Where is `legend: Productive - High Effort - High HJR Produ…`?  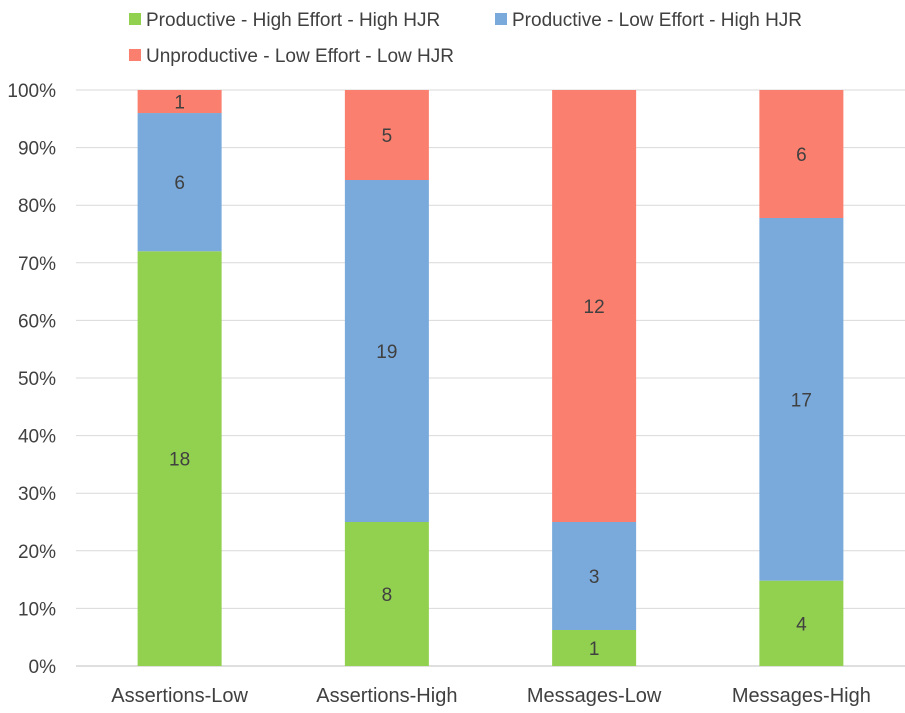
legend: Productive - High Effort - High HJR Produ… is located at coordinates (465, 38).